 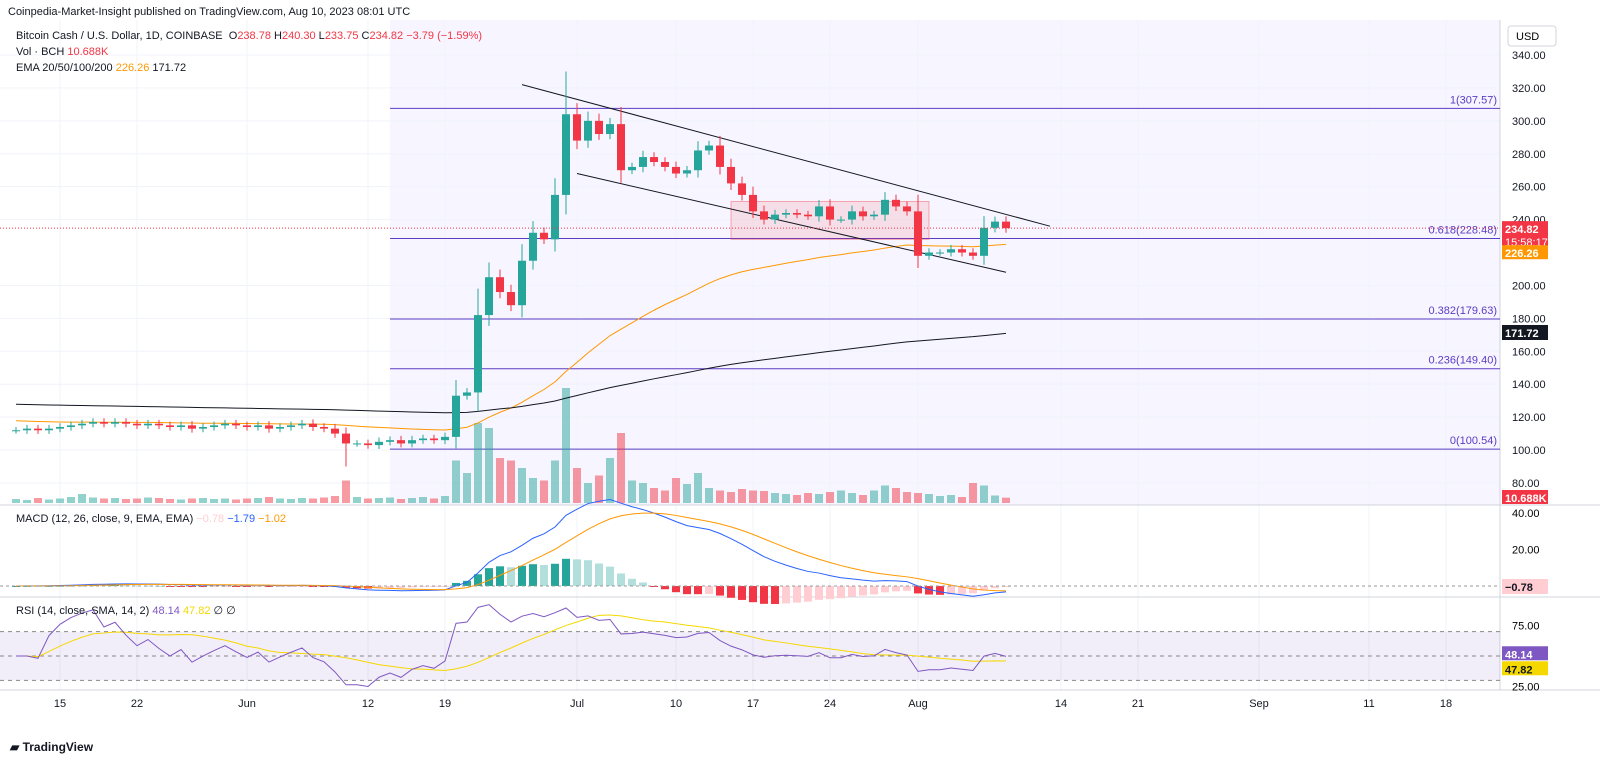 What do you see at coordinates (918, 704) in the screenshot?
I see `x-tick-label: Aug` at bounding box center [918, 704].